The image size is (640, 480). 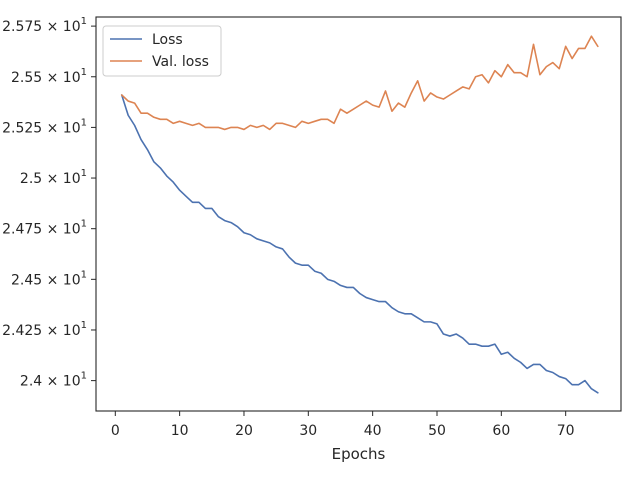 What do you see at coordinates (53, 177) in the screenshot?
I see `y-tick-label: 2.5 × 10¹` at bounding box center [53, 177].